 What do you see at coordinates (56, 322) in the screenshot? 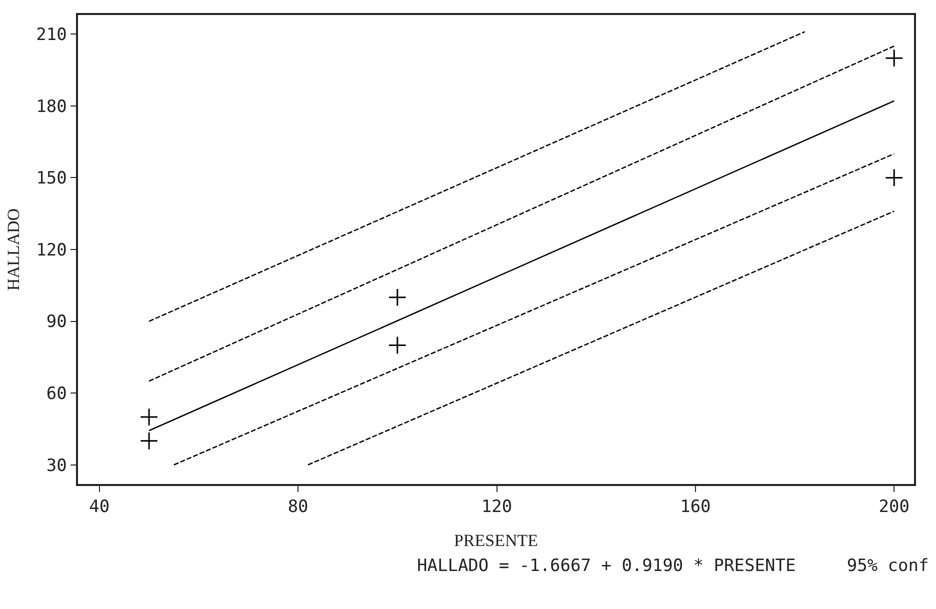
I see `y-tick-label: 90` at bounding box center [56, 322].